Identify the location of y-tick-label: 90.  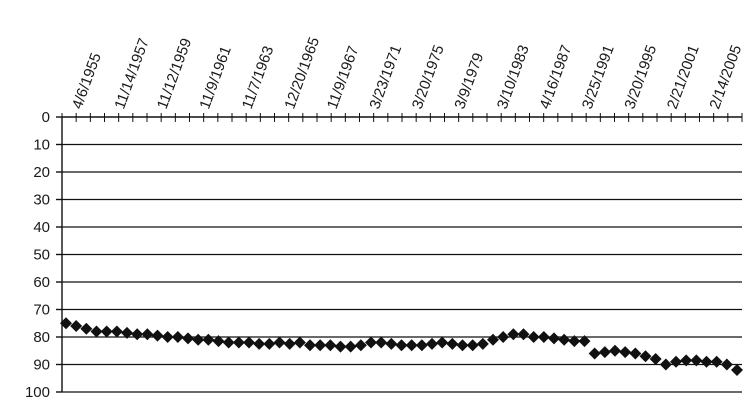
(41, 365).